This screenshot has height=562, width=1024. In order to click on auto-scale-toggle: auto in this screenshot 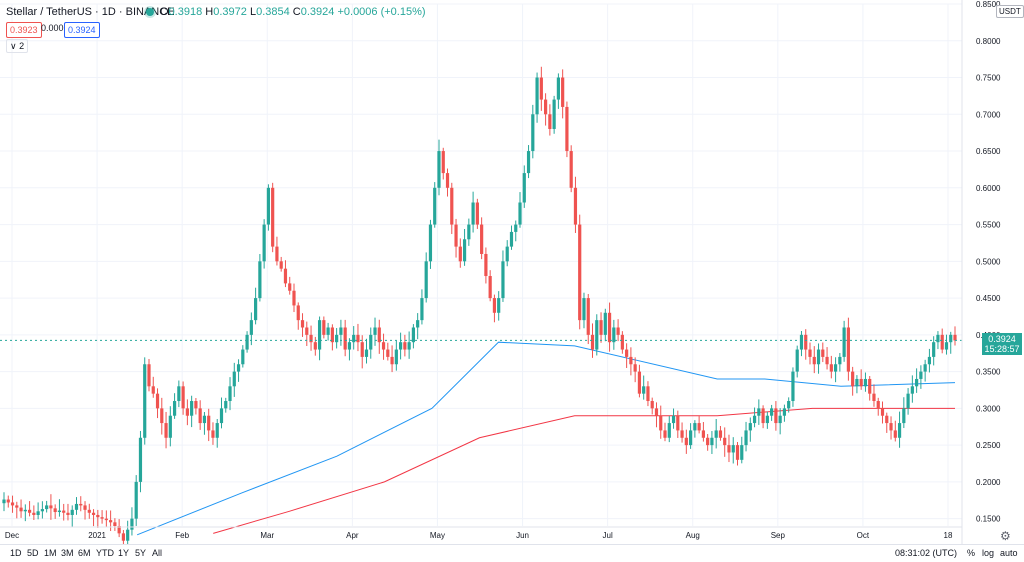, I will do `click(1009, 553)`.